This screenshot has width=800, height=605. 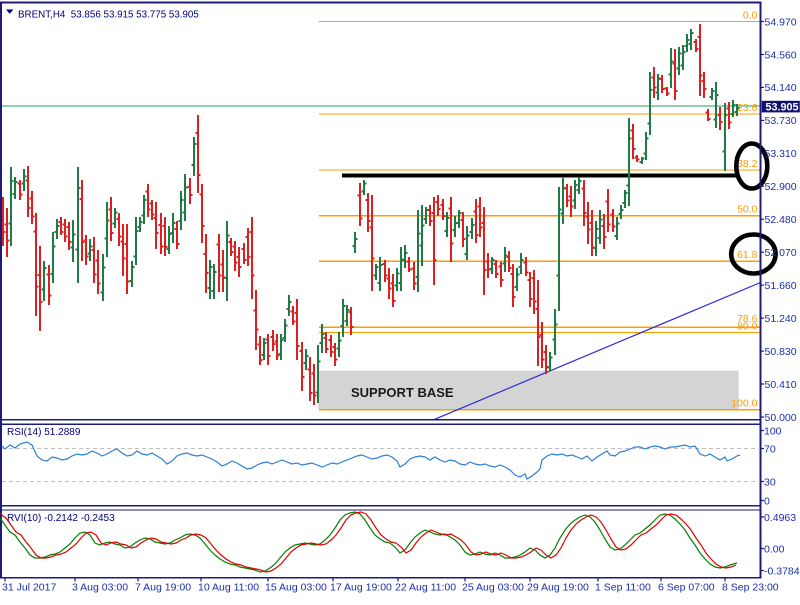 What do you see at coordinates (744, 403) in the screenshot?
I see `svg-text: 100.0` at bounding box center [744, 403].